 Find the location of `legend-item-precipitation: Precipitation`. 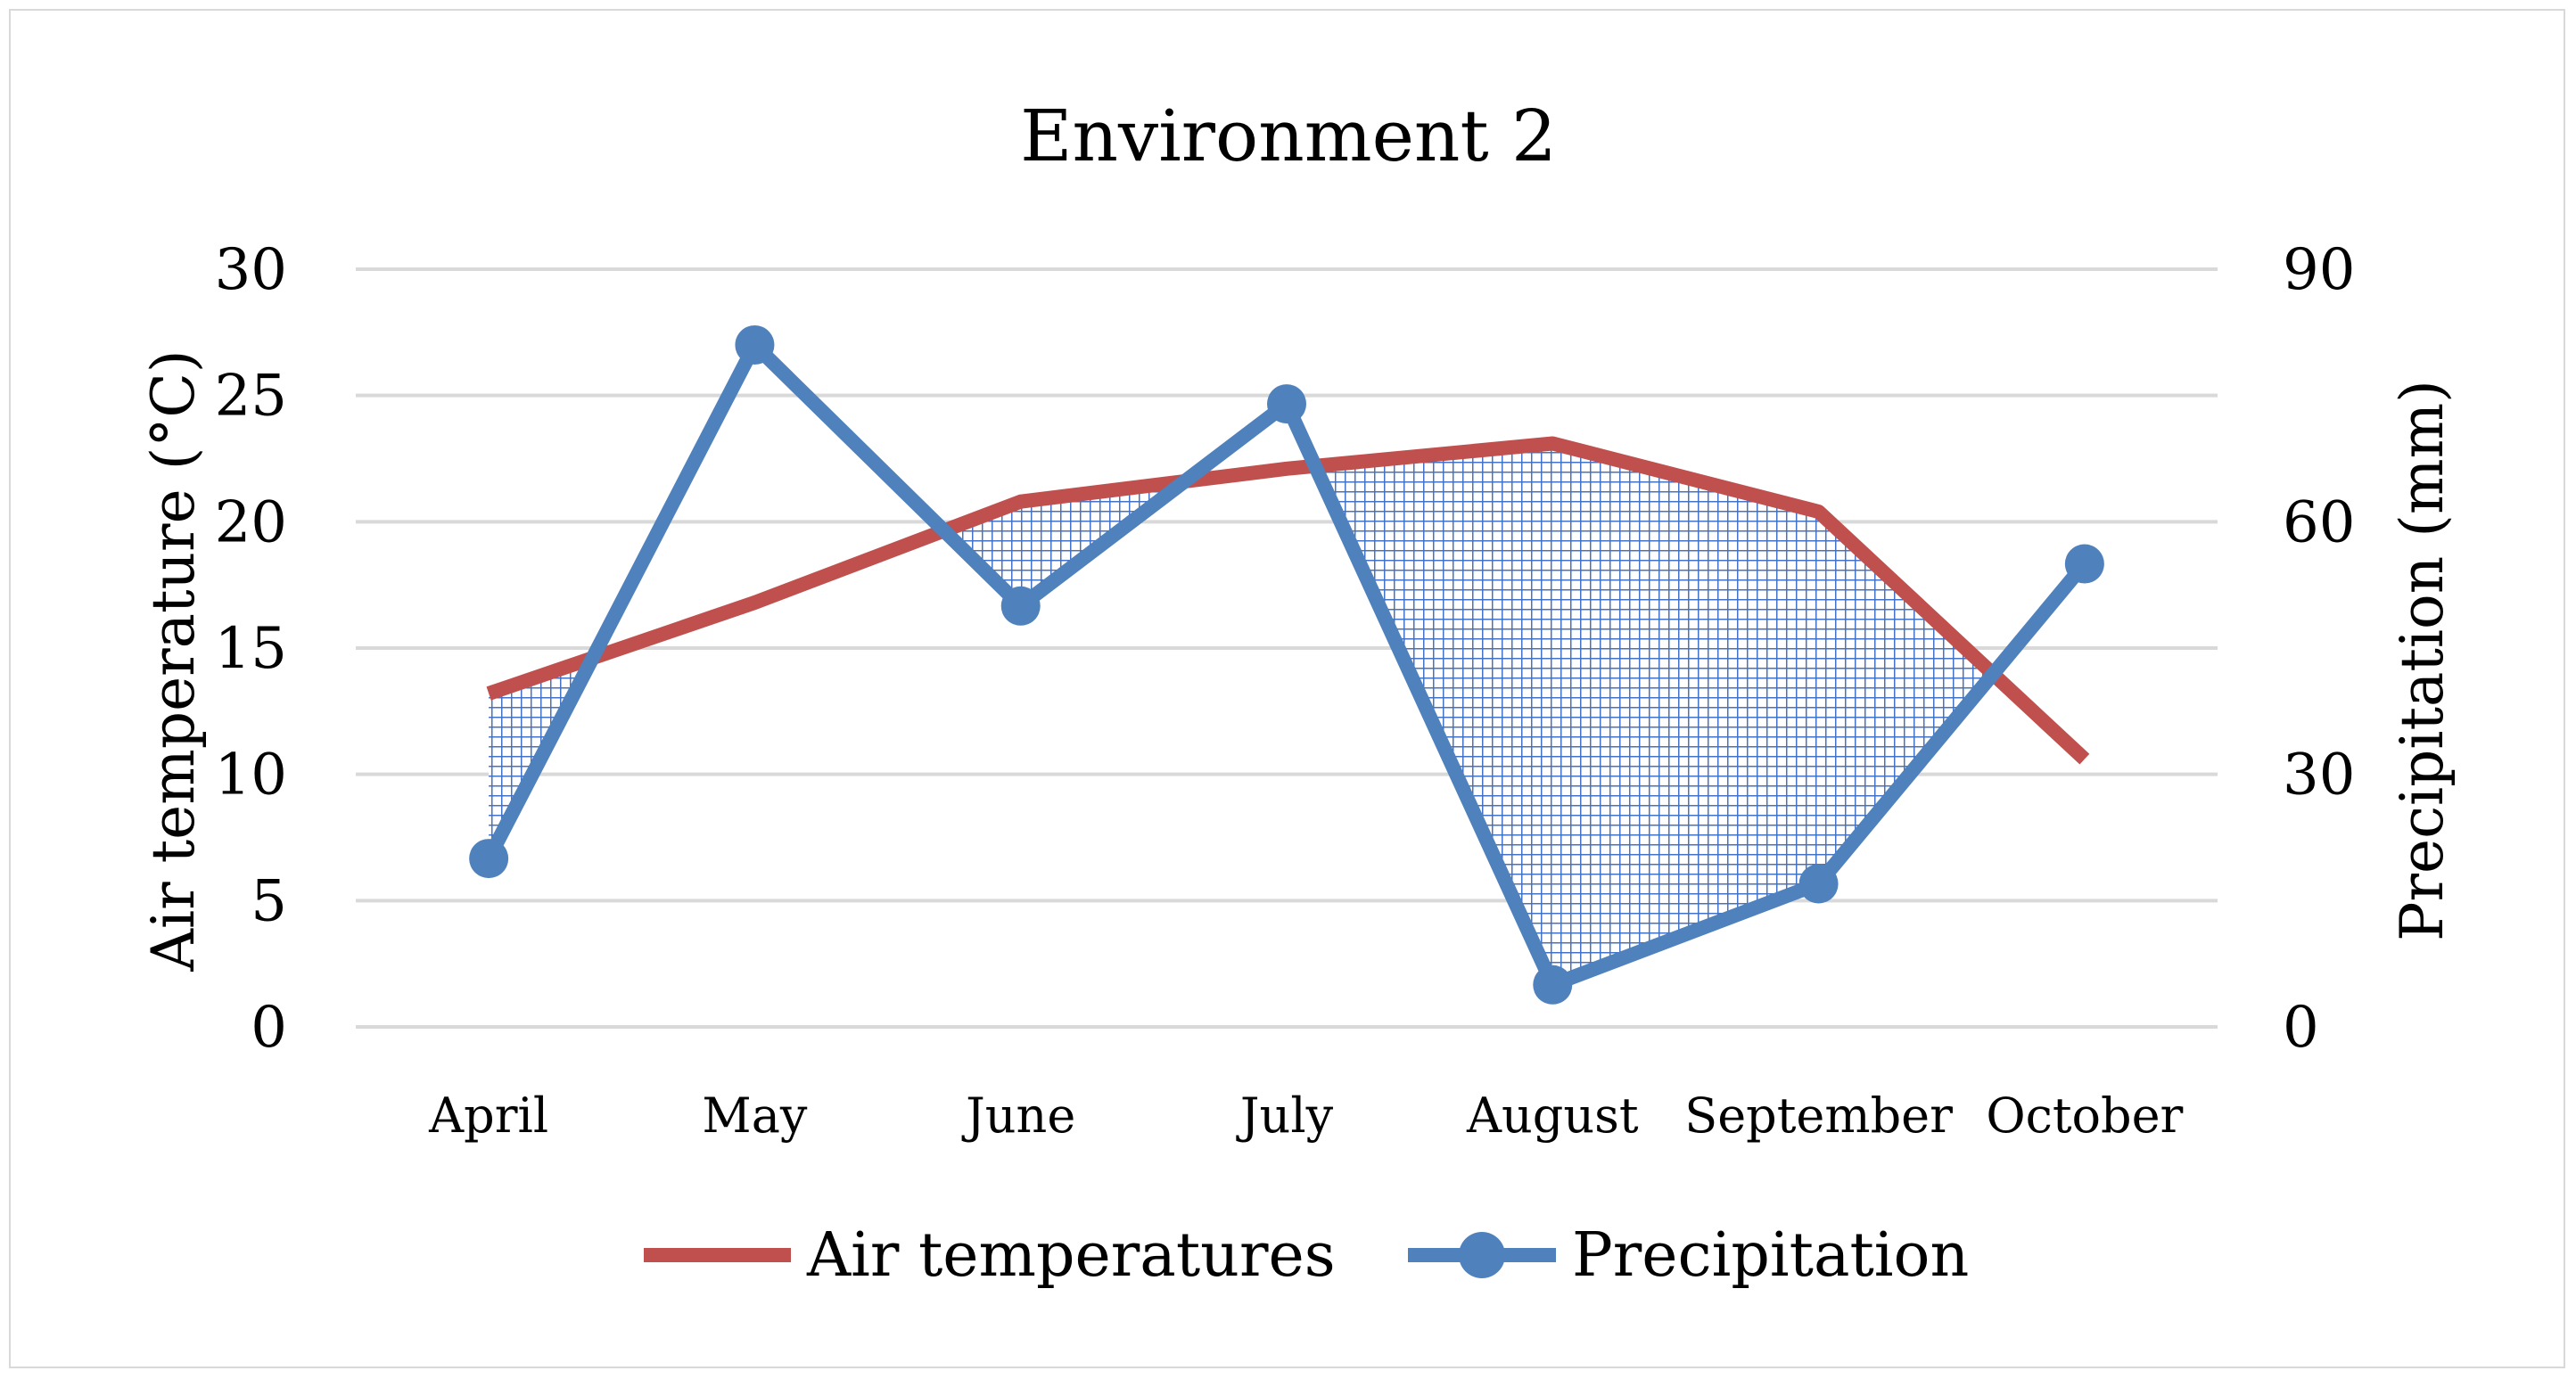

legend-item-precipitation: Precipitation is located at coordinates (1688, 1255).